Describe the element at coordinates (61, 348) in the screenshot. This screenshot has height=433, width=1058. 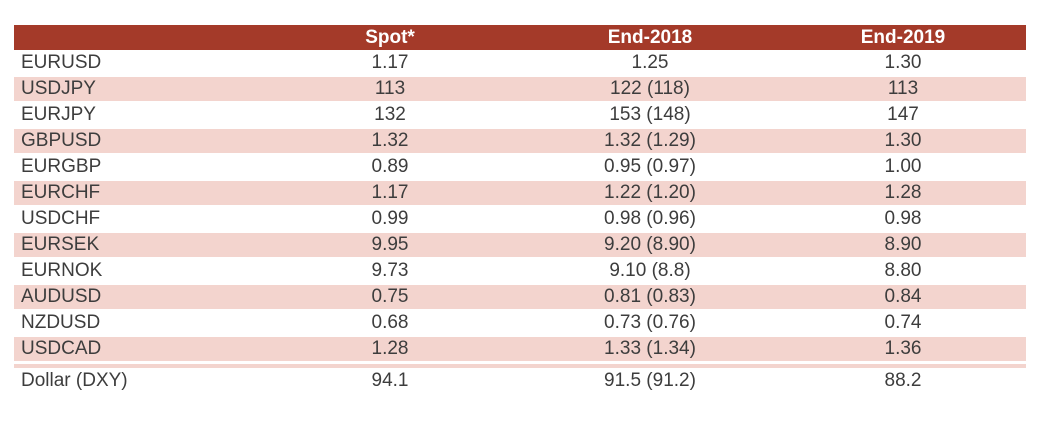
I see `pair-cell: USDCAD` at that location.